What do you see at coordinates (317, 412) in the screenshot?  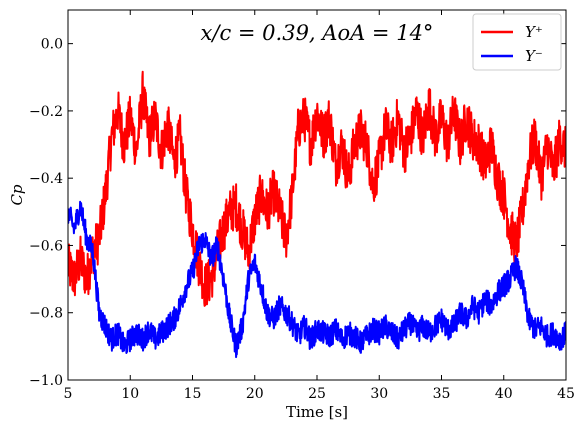 I see `x-axis-label: Time [s]` at bounding box center [317, 412].